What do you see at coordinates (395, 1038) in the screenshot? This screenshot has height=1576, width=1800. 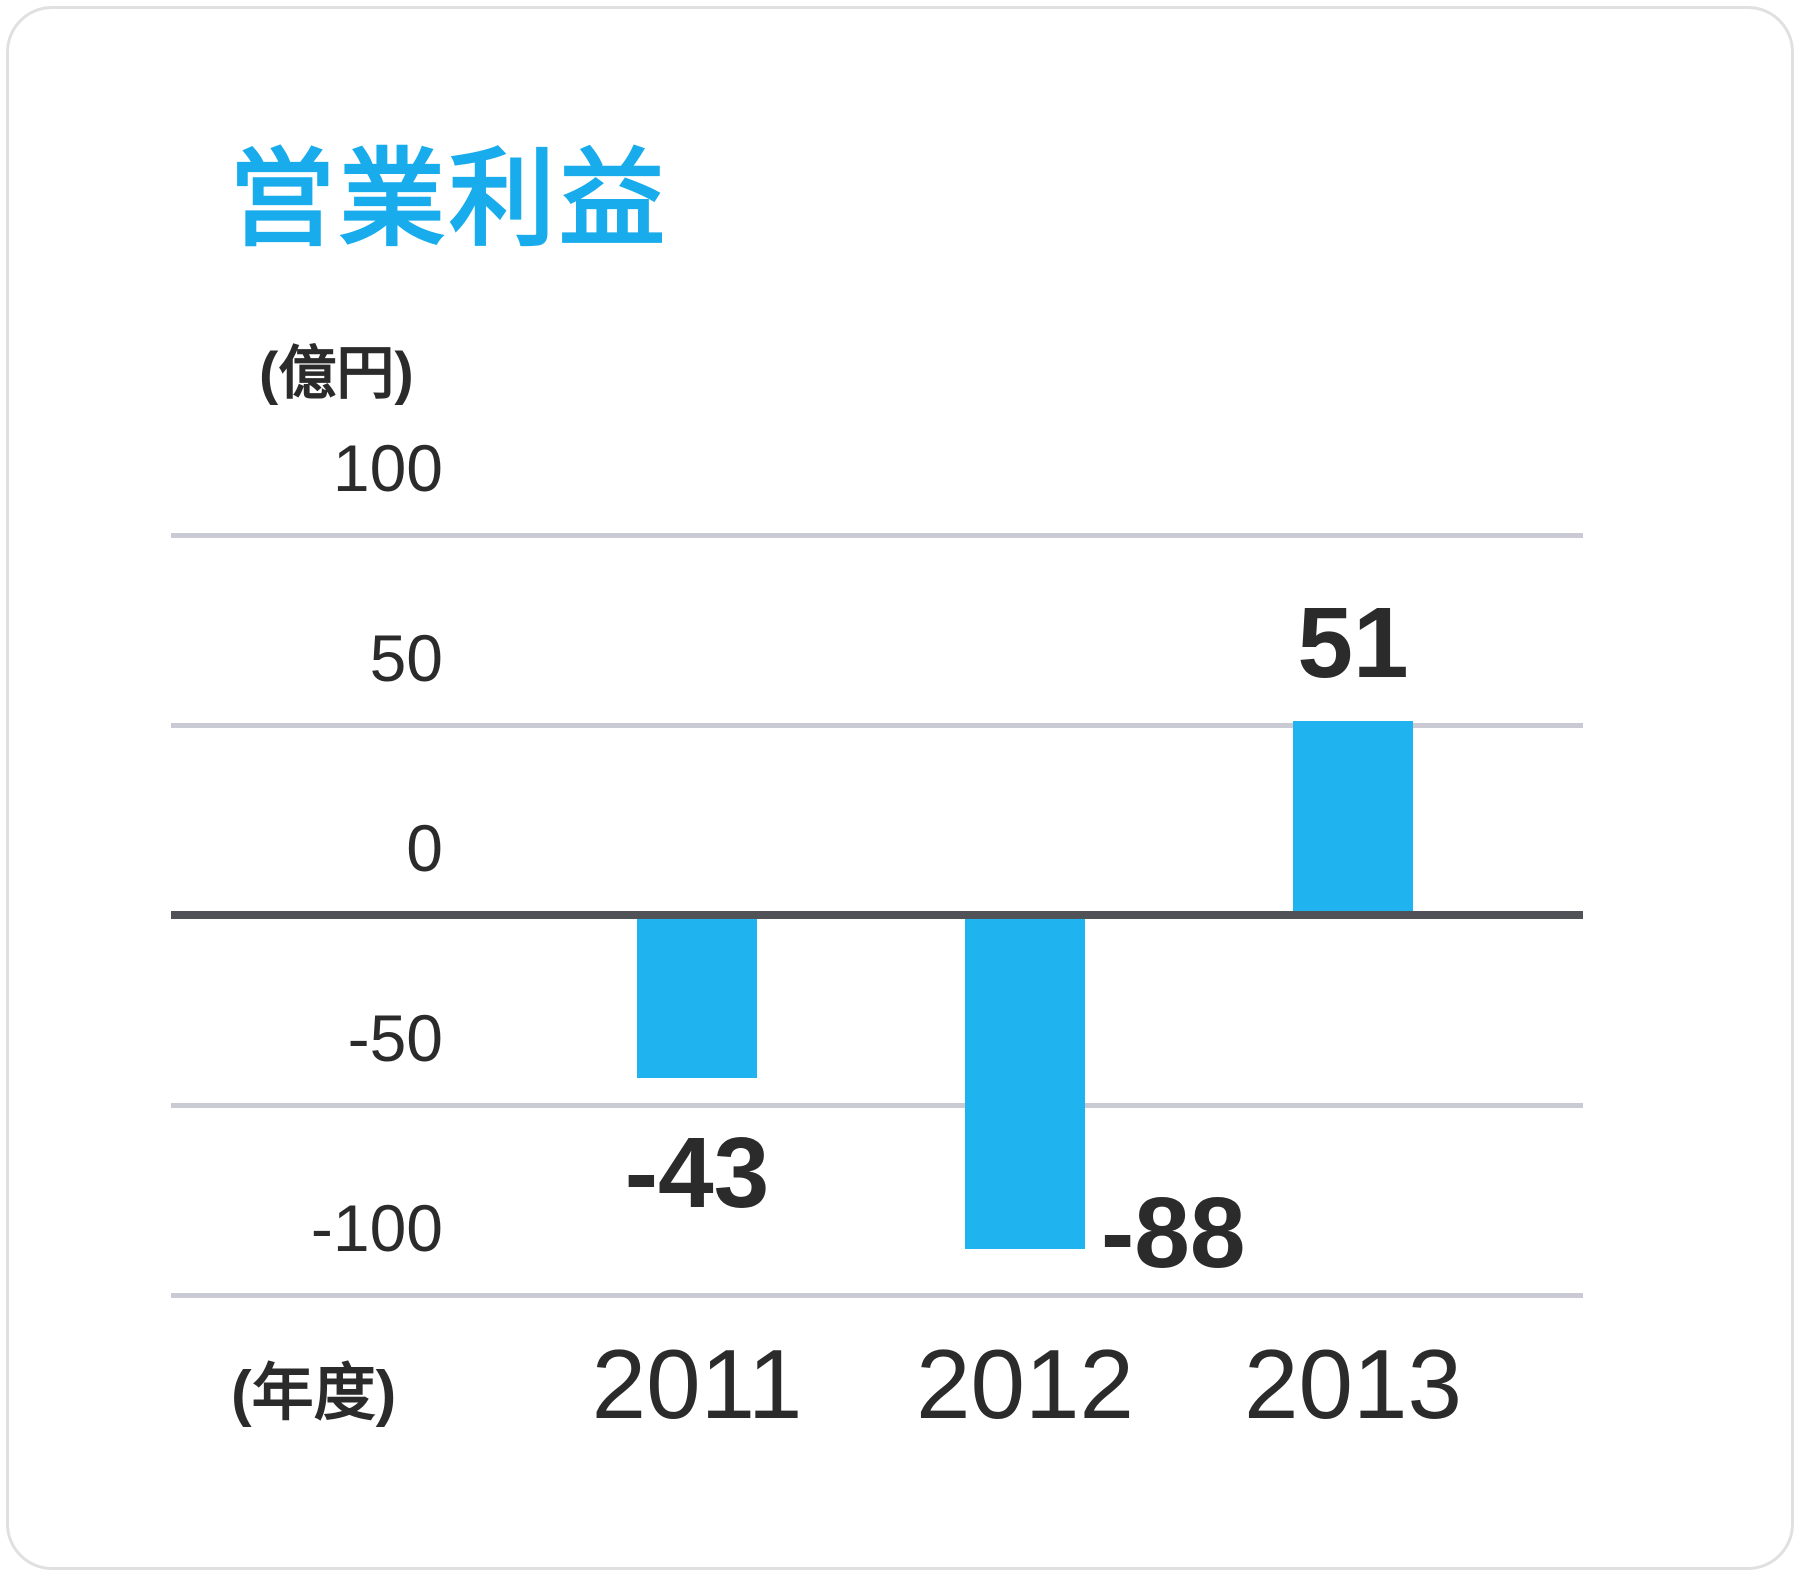 I see `y-tick-label--50: -50` at bounding box center [395, 1038].